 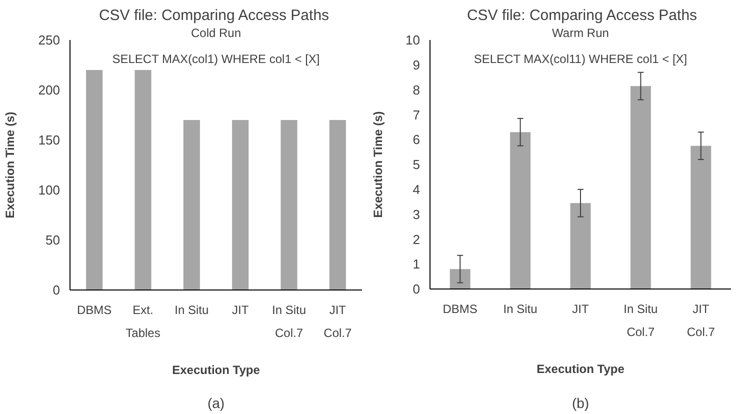 What do you see at coordinates (416, 64) in the screenshot?
I see `y-tick-label: 9` at bounding box center [416, 64].